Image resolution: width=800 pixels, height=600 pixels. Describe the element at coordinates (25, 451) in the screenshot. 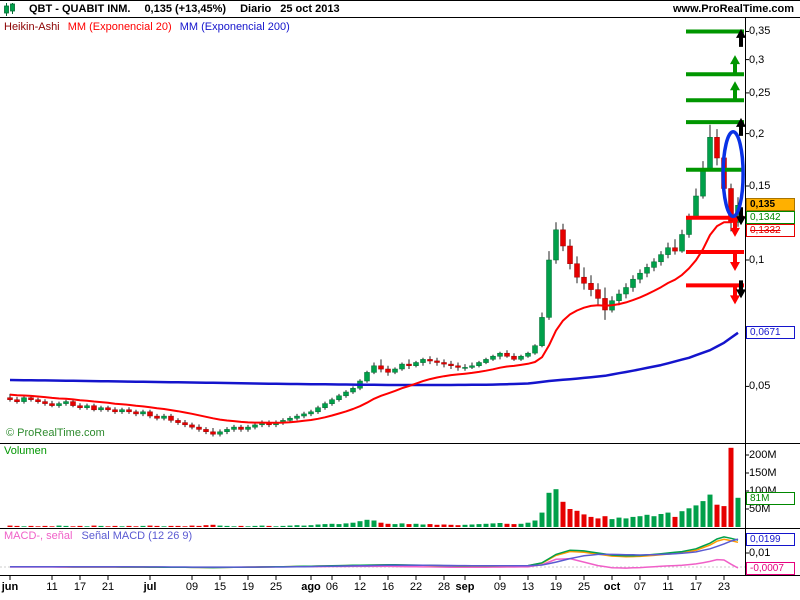

I see `volume-legend: Volumen` at that location.